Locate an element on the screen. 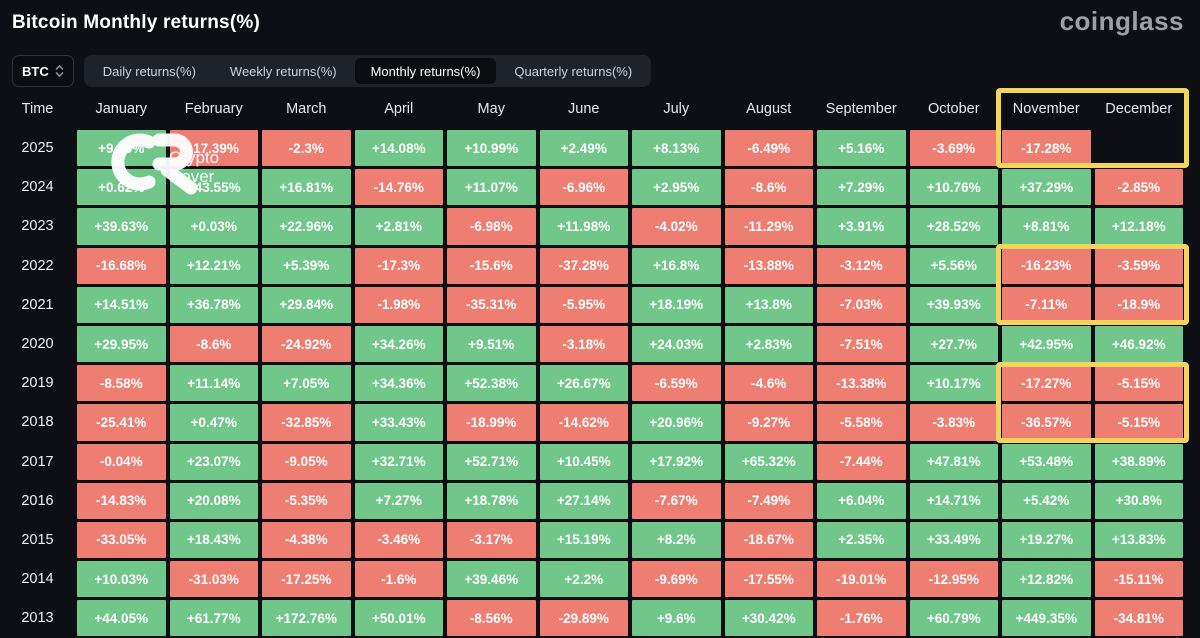 This screenshot has height=638, width=1200. return-cell: -32.85% is located at coordinates (306, 422).